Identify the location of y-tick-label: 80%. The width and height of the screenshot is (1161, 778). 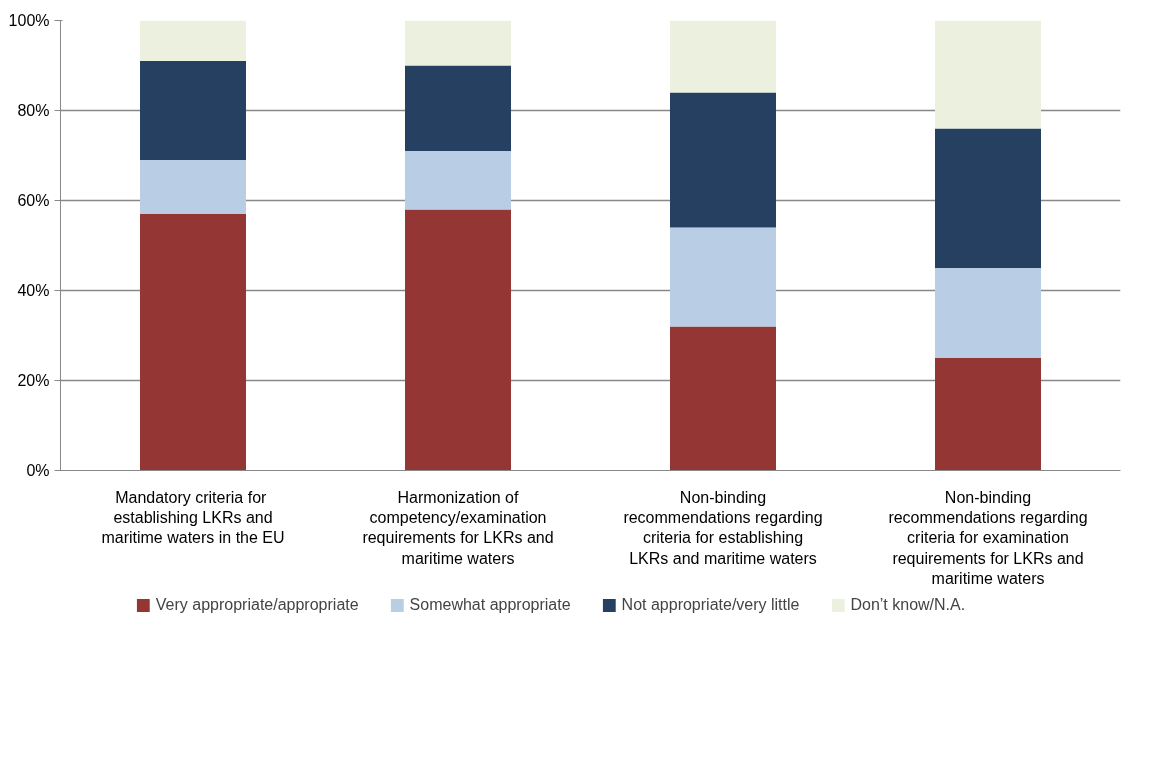
(33, 110).